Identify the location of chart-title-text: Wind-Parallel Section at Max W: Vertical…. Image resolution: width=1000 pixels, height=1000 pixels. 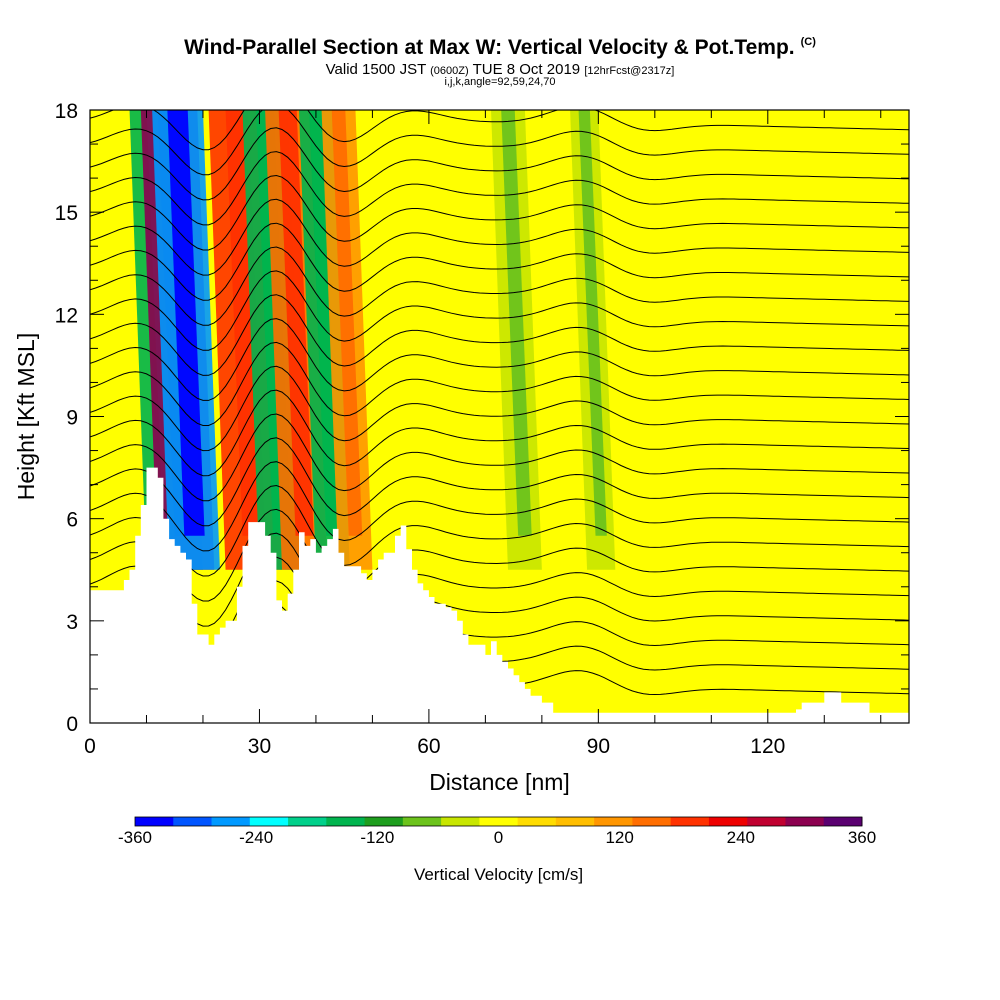
(489, 47).